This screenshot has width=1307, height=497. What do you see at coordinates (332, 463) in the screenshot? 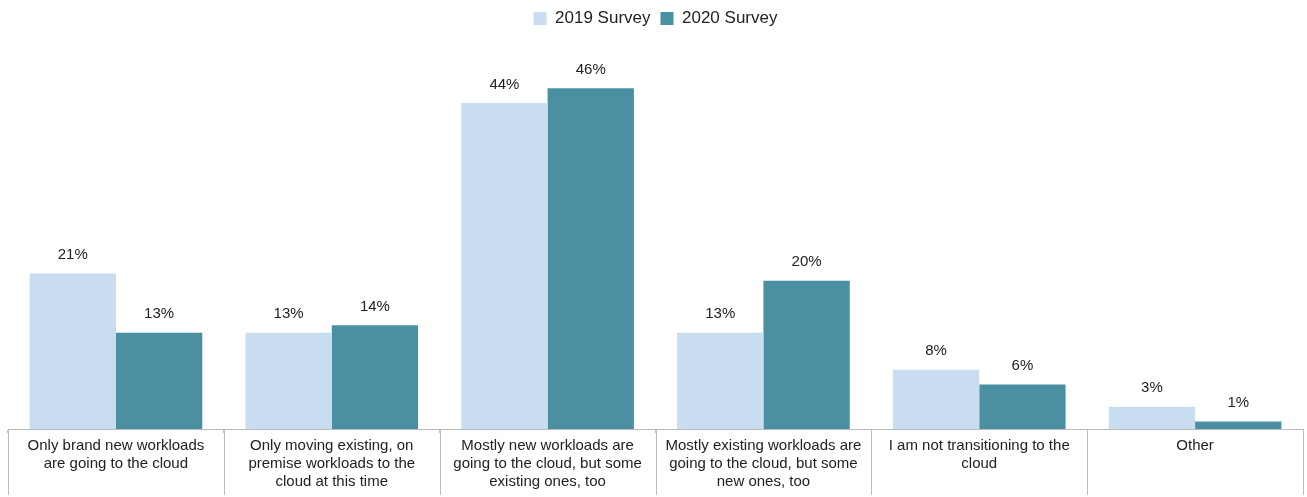
I see `x-tick-label: Only moving existing, on premise workloads to the cloud at this time` at bounding box center [332, 463].